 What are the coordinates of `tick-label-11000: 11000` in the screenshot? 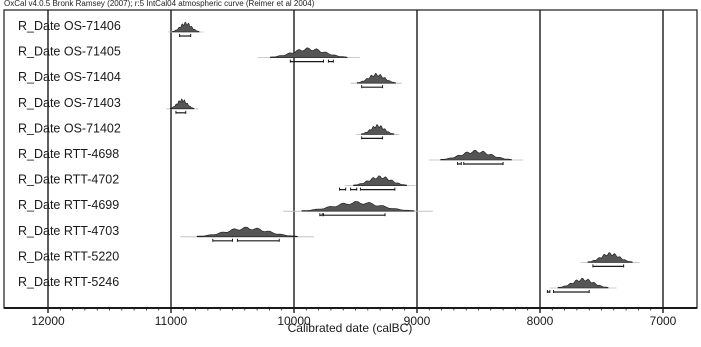 It's located at (171, 321).